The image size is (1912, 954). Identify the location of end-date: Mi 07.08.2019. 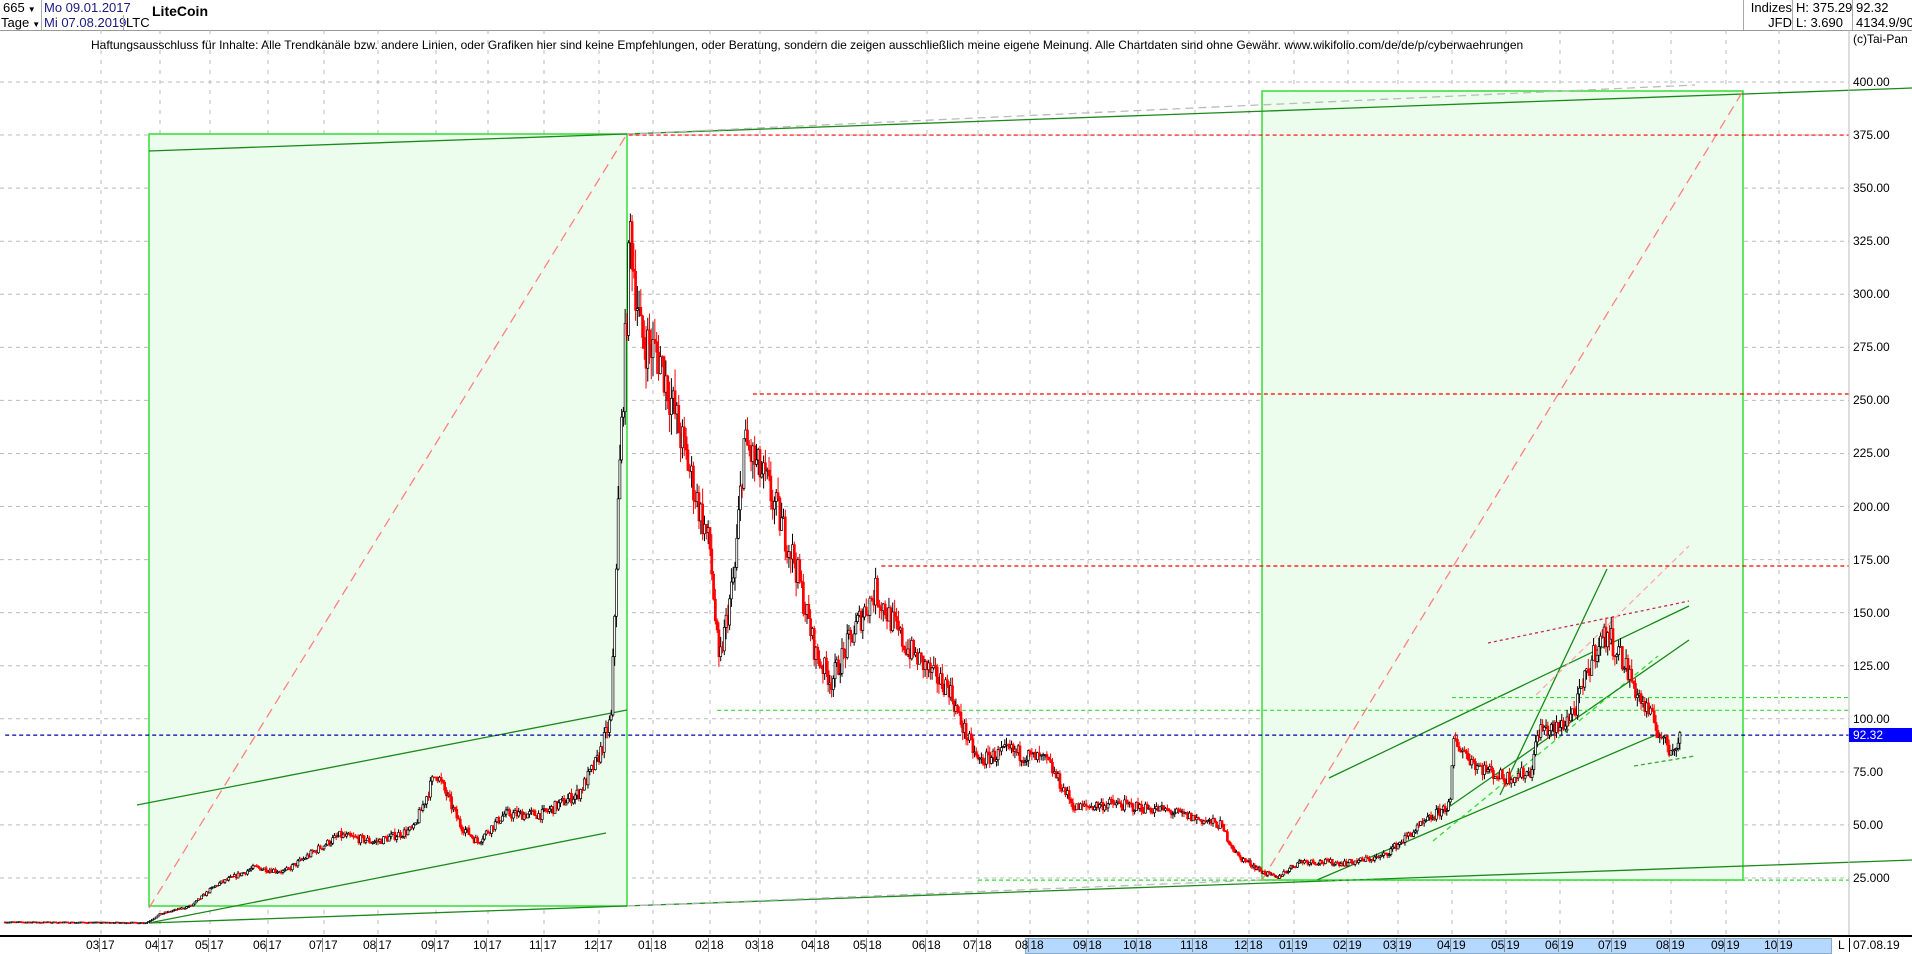
(83, 22).